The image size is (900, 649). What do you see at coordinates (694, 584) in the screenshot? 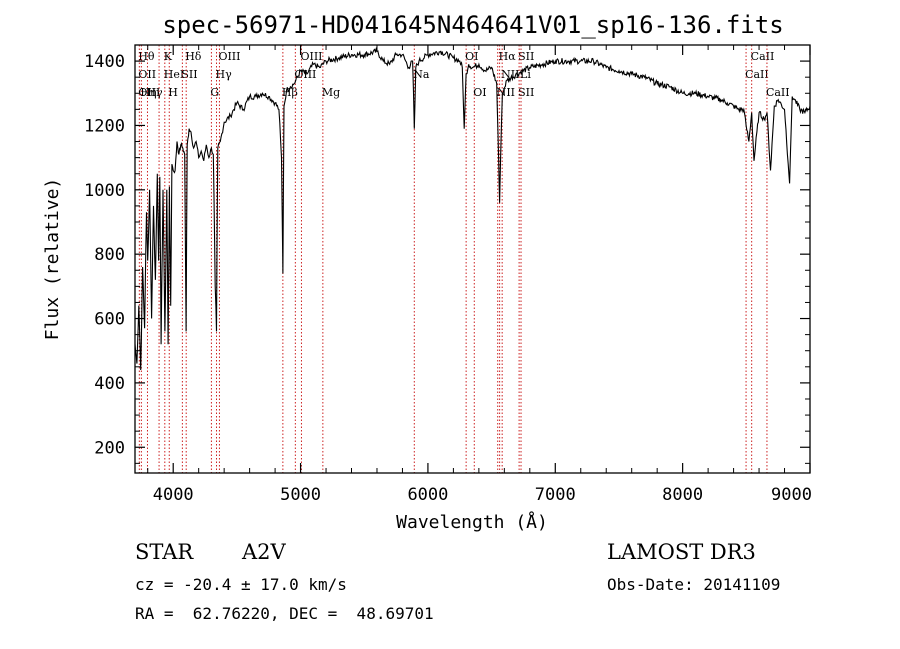
I see `obs-date-text: Obs-Date: 20141109` at bounding box center [694, 584].